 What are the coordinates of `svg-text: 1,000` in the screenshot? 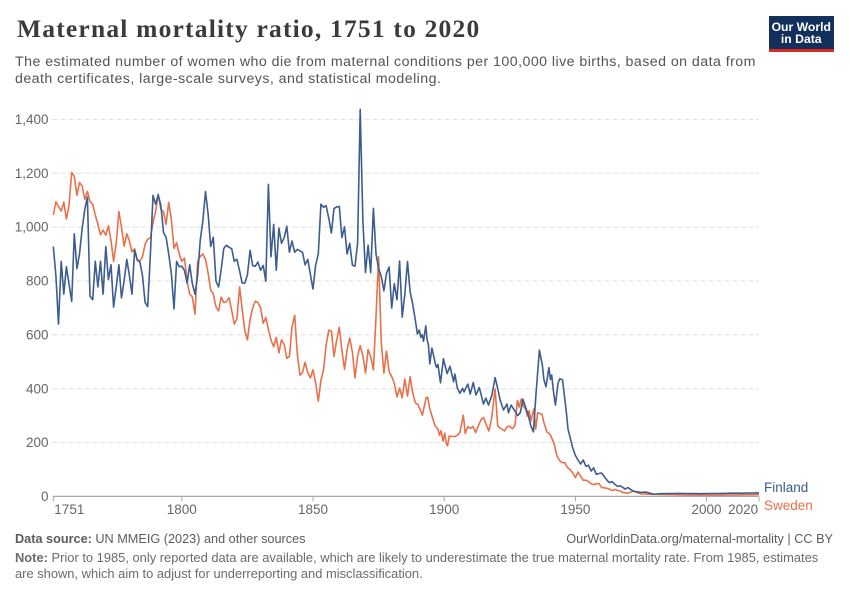 It's located at (32, 227).